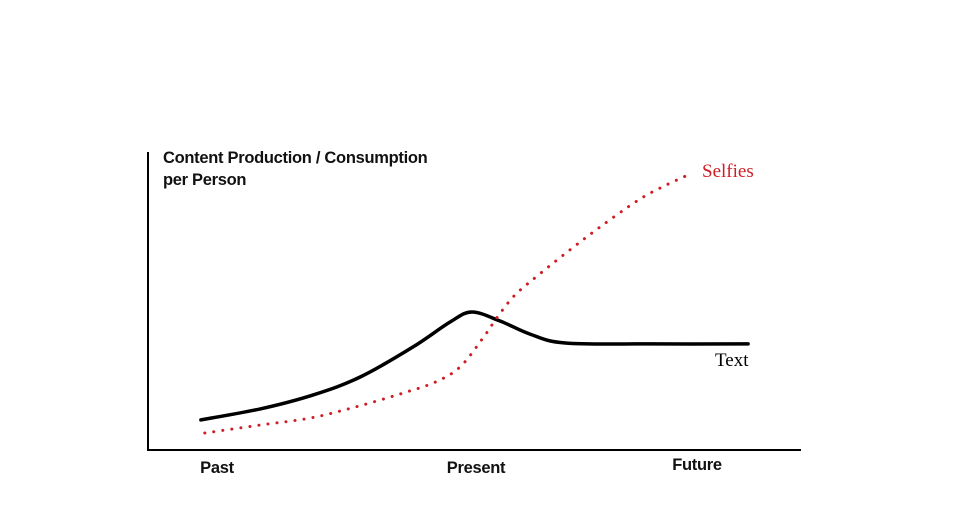  Describe the element at coordinates (205, 180) in the screenshot. I see `chart-title-line2: per Person` at that location.